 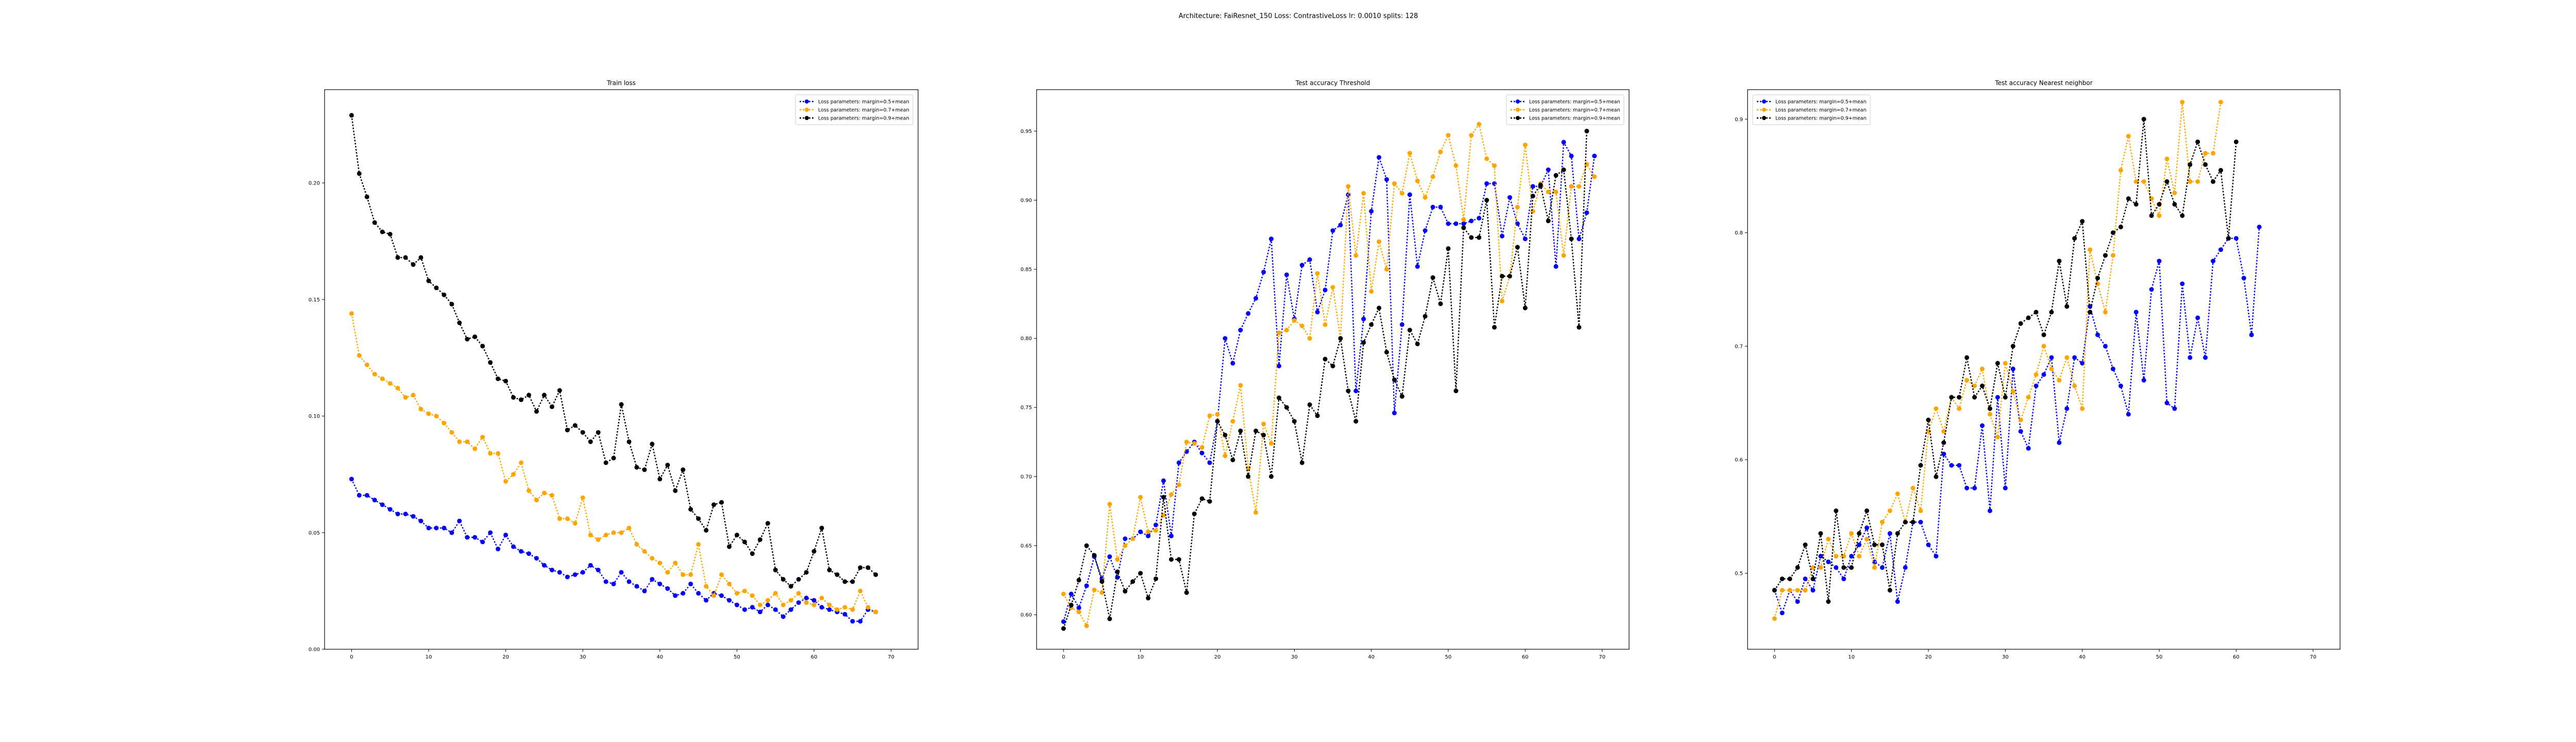 I want to click on y-tick-label: 0.75, so click(x=1026, y=408).